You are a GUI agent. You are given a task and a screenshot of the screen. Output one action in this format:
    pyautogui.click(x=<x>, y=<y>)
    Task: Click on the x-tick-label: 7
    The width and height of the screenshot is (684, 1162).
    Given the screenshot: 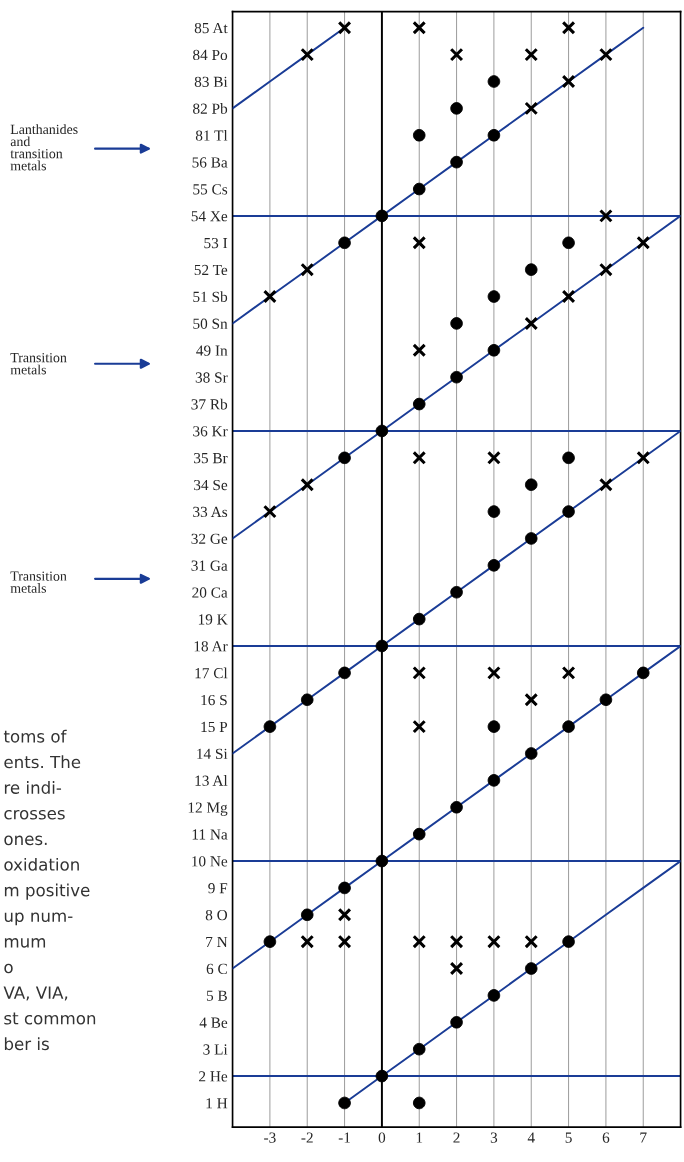 What is the action you would take?
    pyautogui.click(x=643, y=1137)
    